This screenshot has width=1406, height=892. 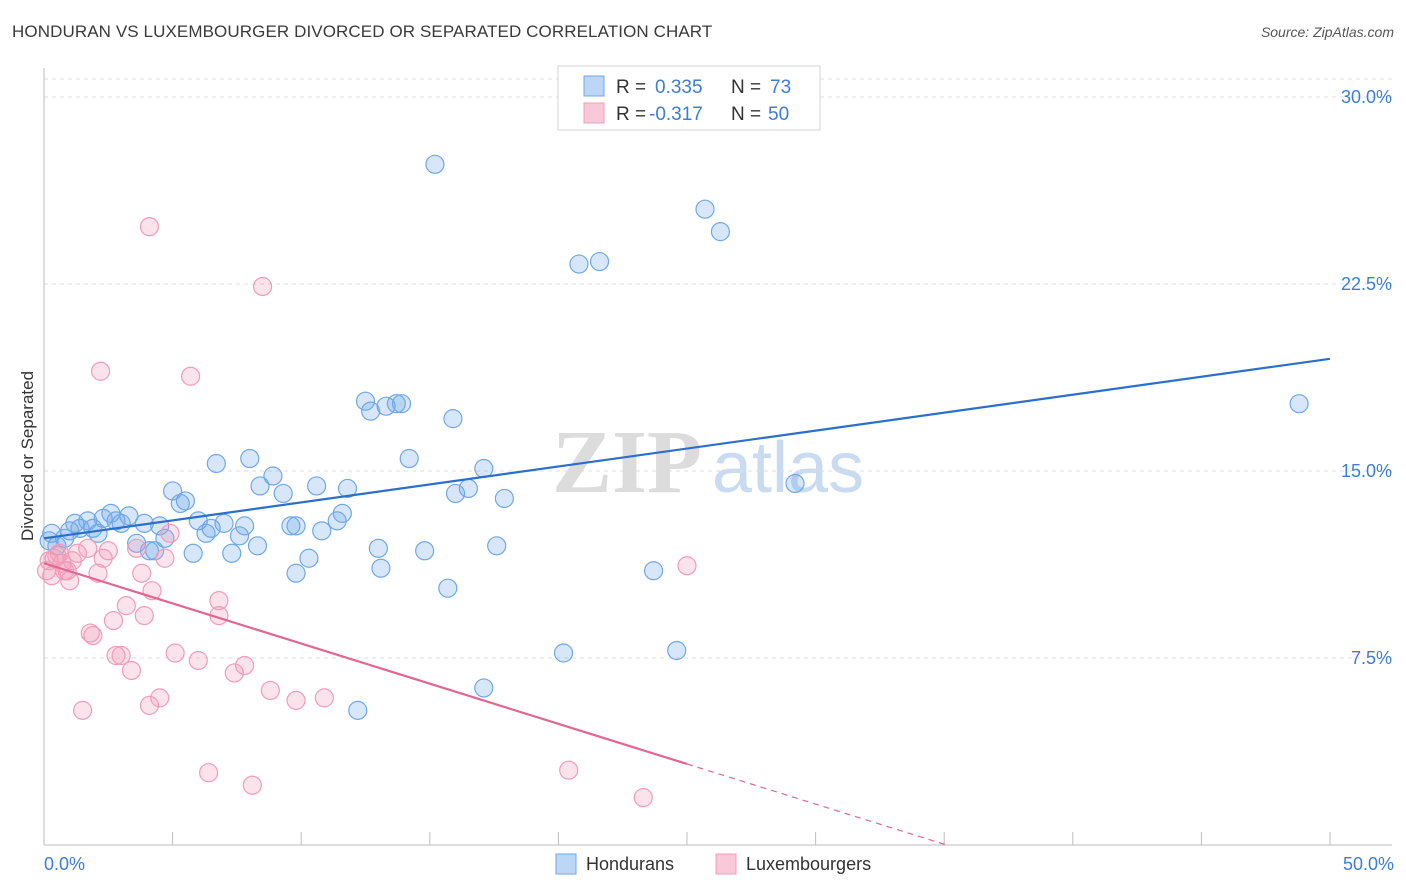 I want to click on x-axis-ticks, so click(x=687, y=838).